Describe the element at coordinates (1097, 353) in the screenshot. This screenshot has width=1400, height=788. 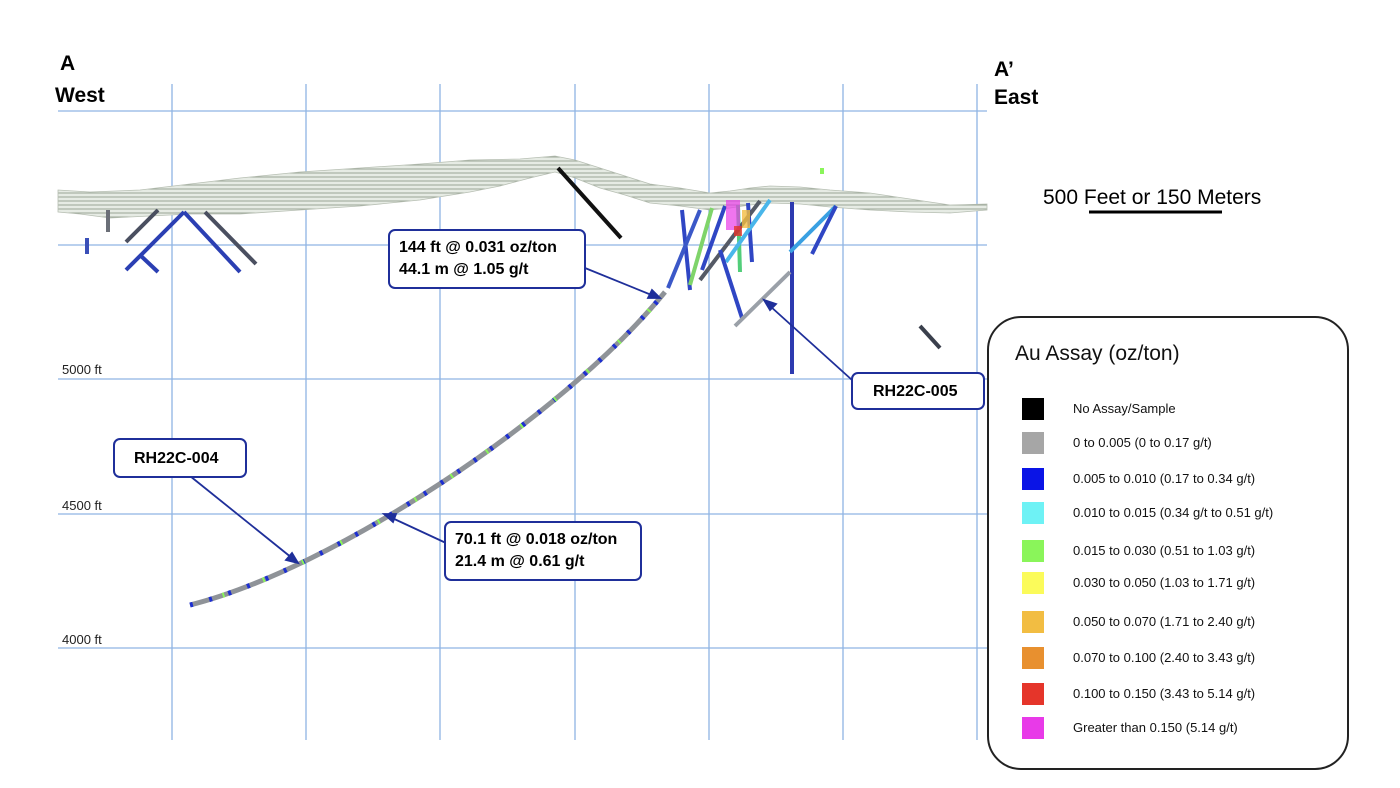
I see `legend-title: Au Assay (oz/ton)` at that location.